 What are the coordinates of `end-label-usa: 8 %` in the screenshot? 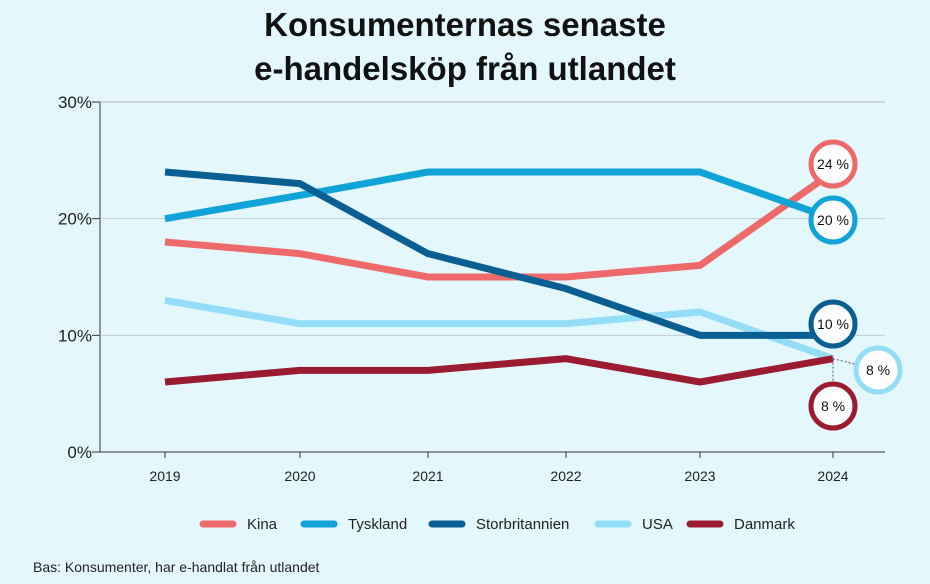 It's located at (867, 370).